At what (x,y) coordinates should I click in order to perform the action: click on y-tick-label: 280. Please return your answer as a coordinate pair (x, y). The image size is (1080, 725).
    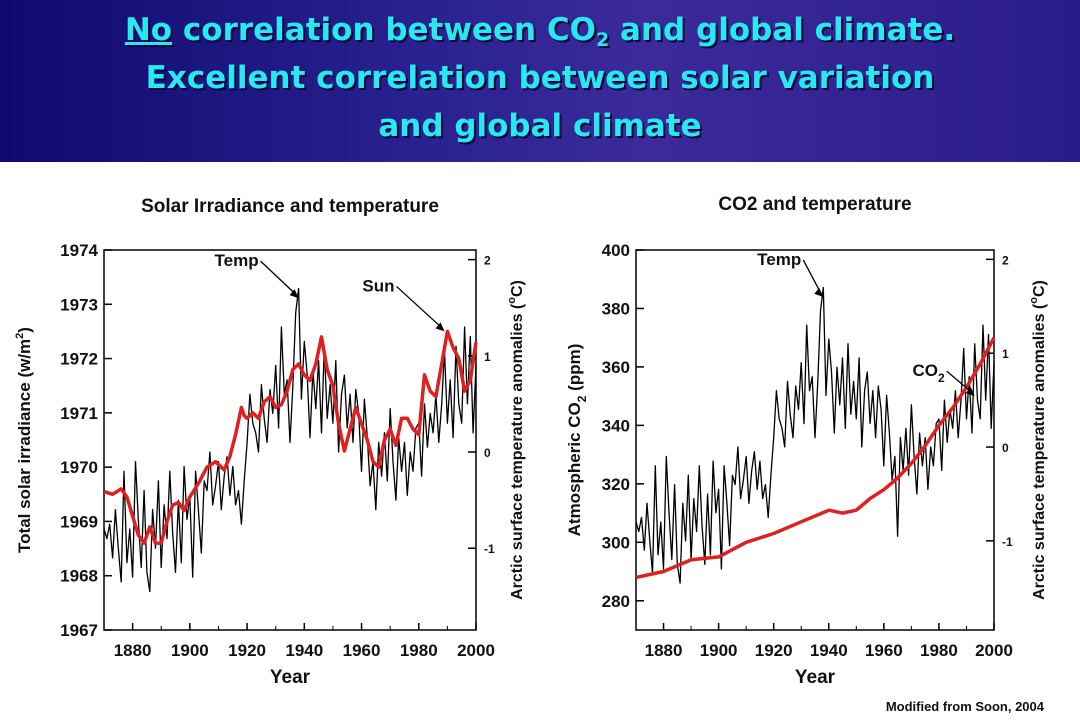
    Looking at the image, I should click on (616, 601).